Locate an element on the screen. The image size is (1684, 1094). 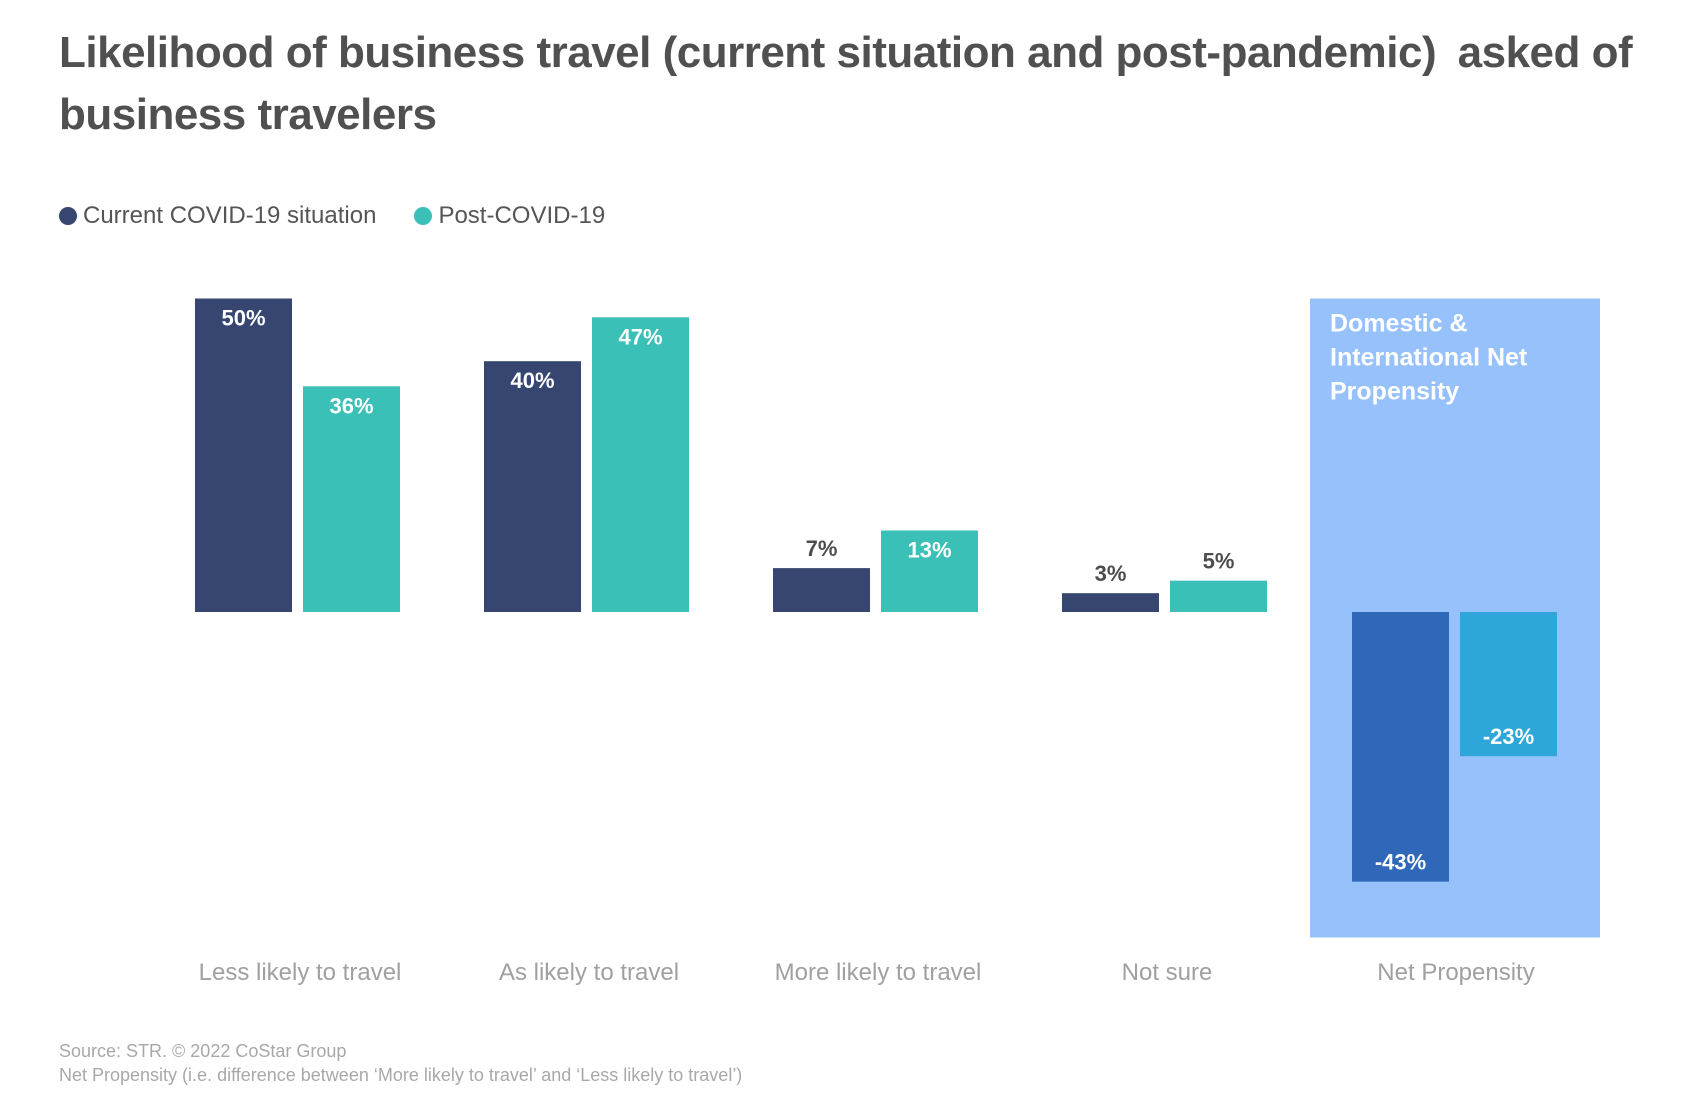
data-label-post-covid-19-not-sure: 5% is located at coordinates (1219, 561).